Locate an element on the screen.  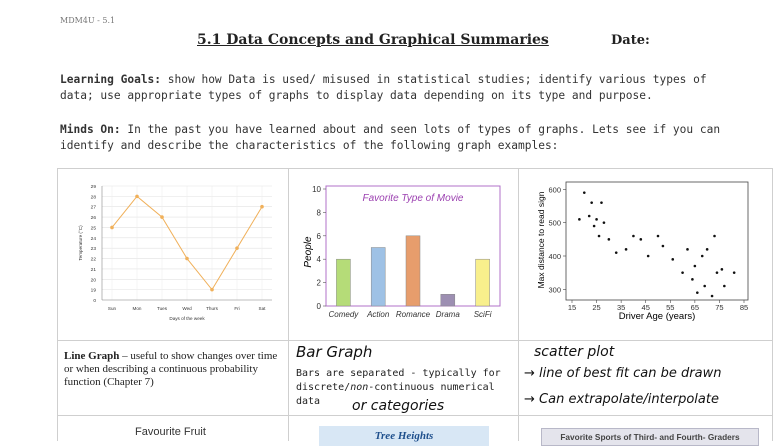
x-tick-label: Wed is located at coordinates (187, 308).